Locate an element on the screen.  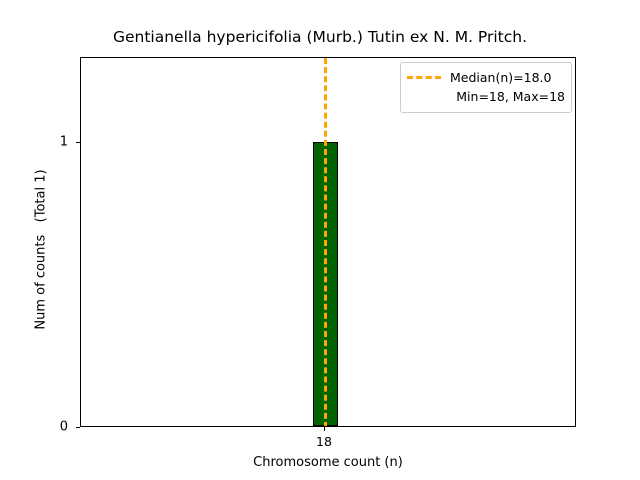
legend-label-median: Median(n)=18.0 is located at coordinates (501, 77).